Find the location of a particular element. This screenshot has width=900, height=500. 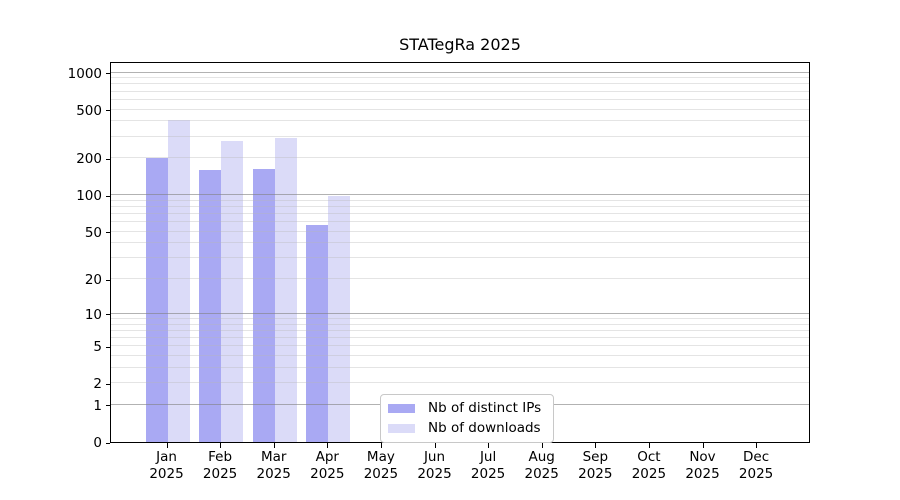

legend-label-distinct-ips: Nb of distinct IPs is located at coordinates (485, 408).